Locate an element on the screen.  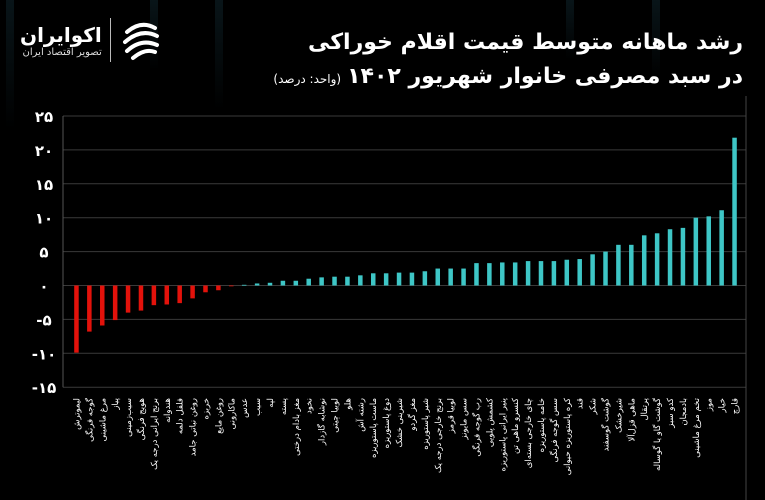
x-tick-label: دوغ پاستوریزه is located at coordinates (387, 423).